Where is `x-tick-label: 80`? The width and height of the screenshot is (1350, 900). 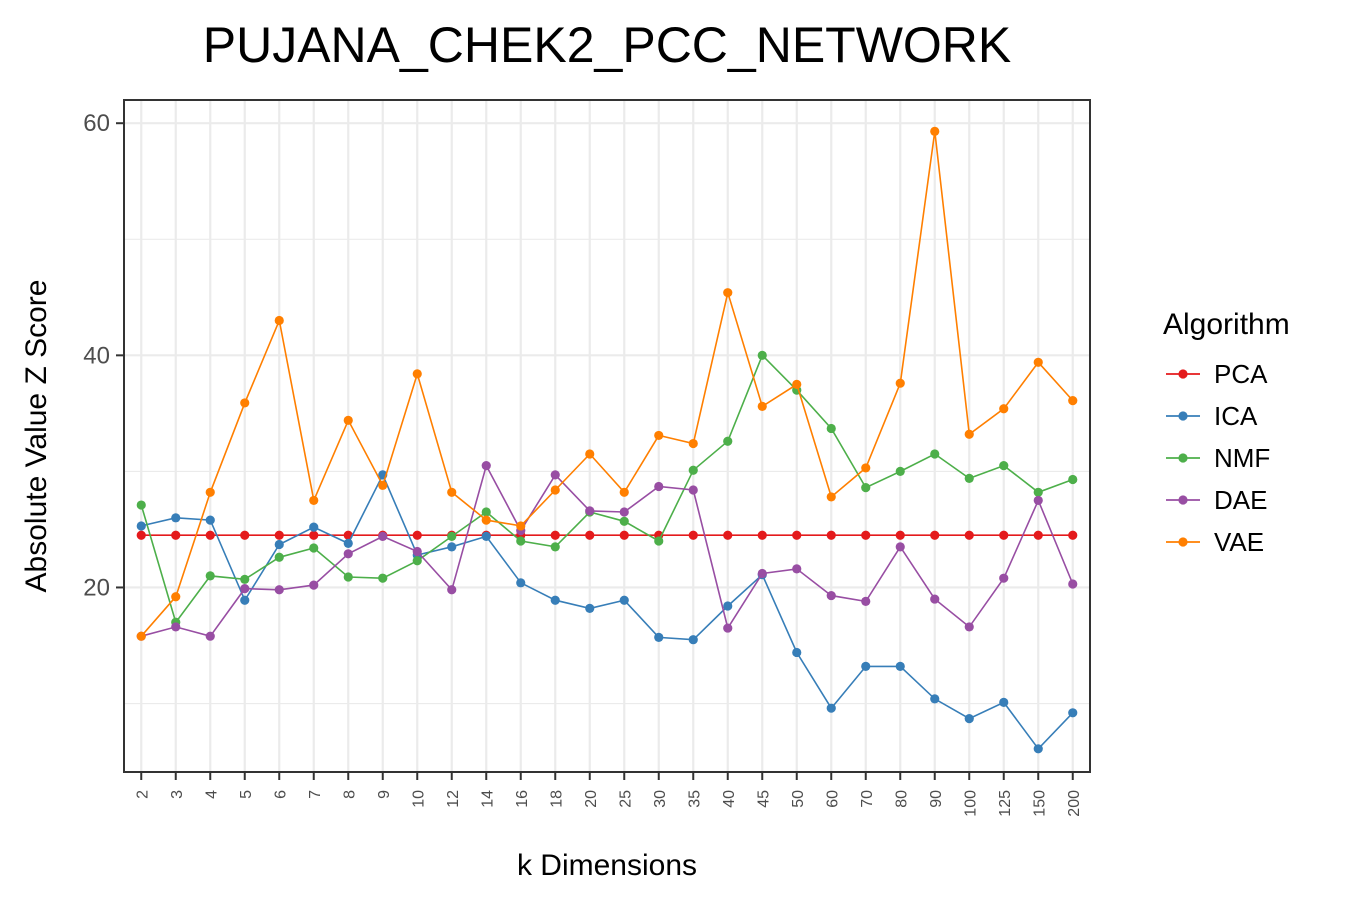 x-tick-label: 80 is located at coordinates (901, 799).